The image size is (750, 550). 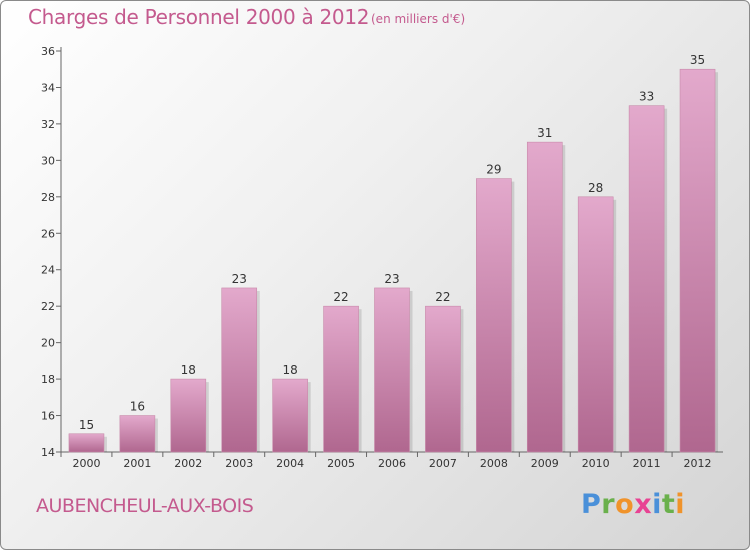 I want to click on proxiti-logo: Proxiti, so click(x=633, y=504).